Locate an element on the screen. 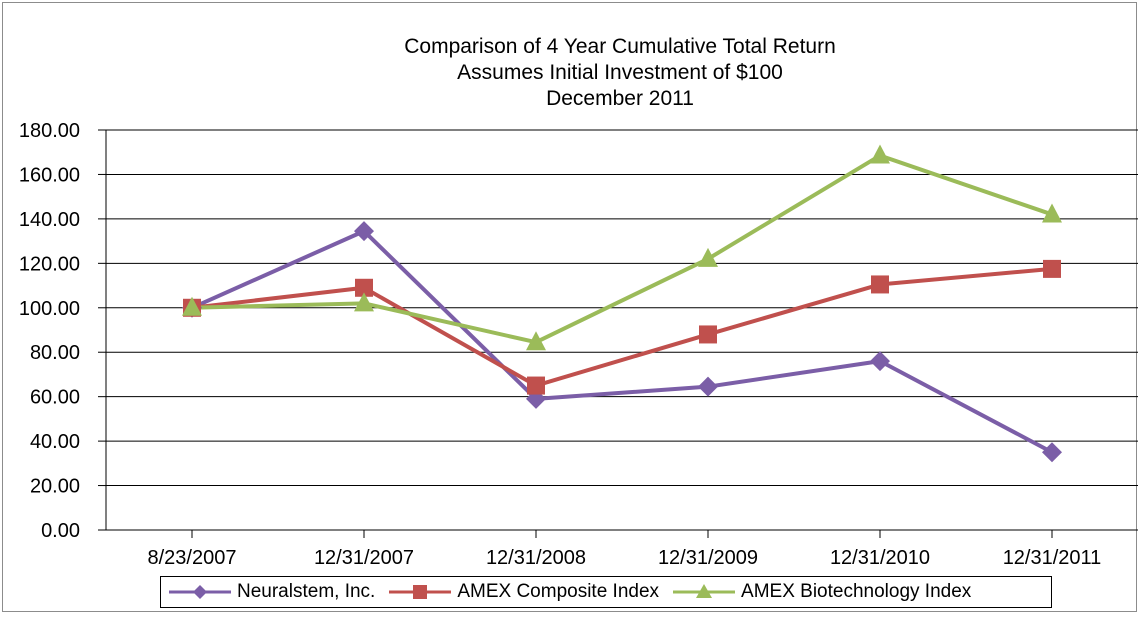 The width and height of the screenshot is (1141, 617). legend-label-neuralstem: Neuralstem, Inc. is located at coordinates (306, 591).